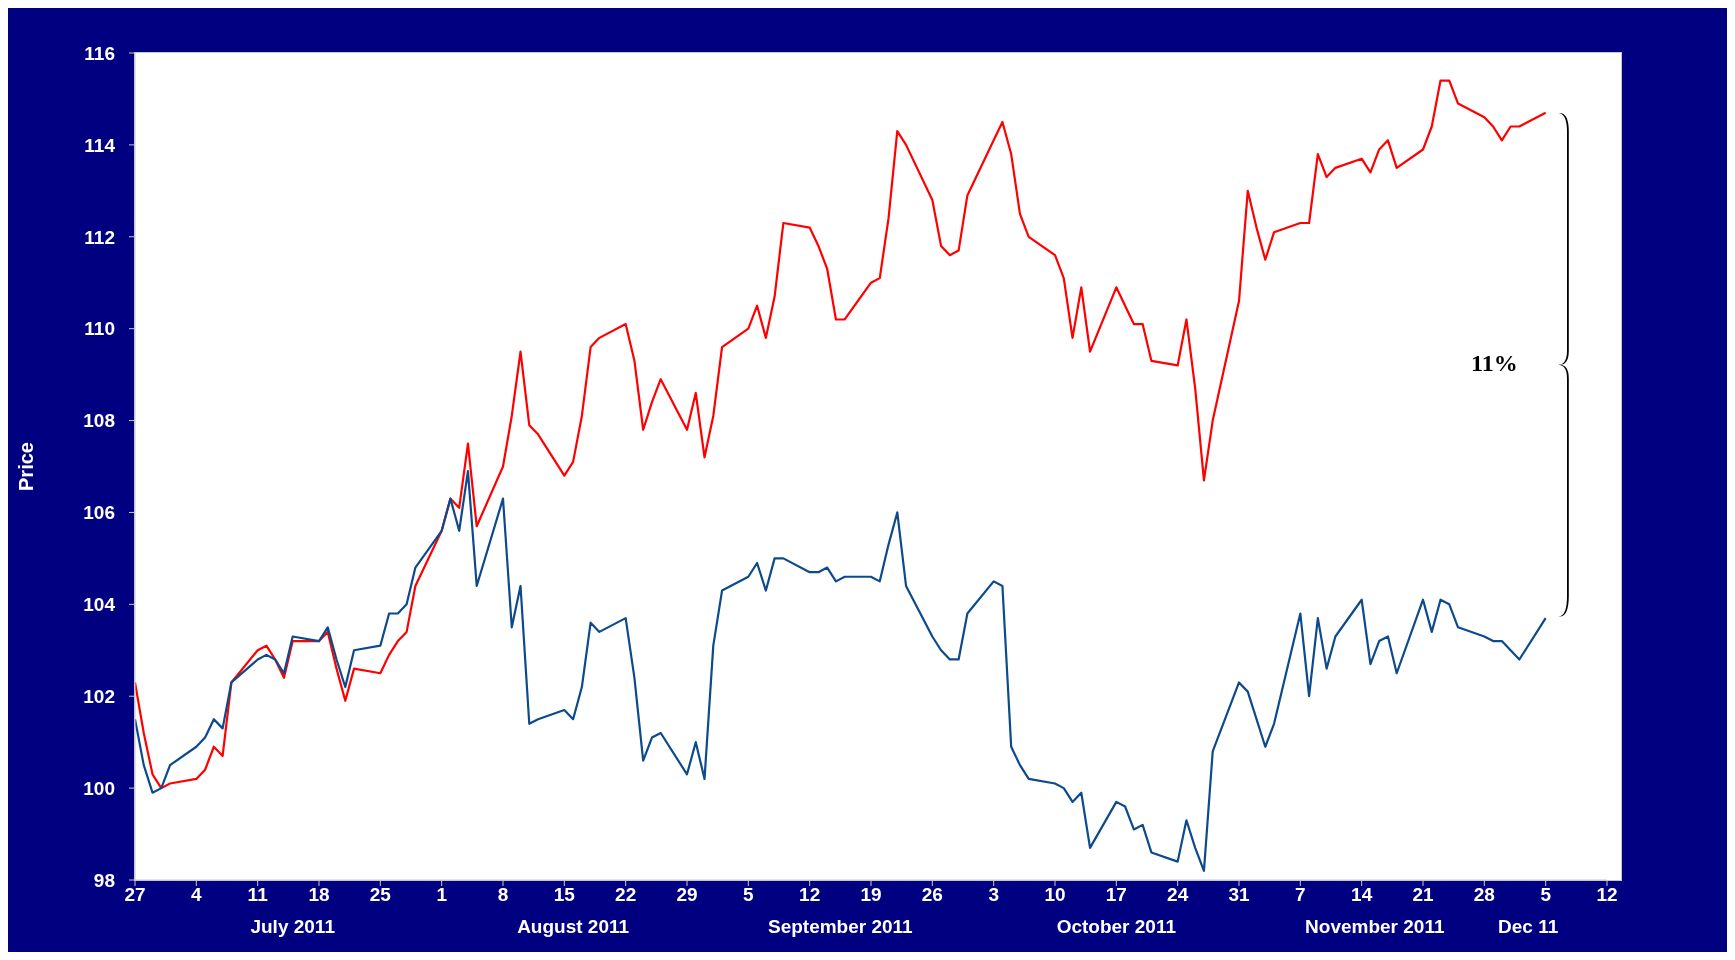 This screenshot has width=1735, height=960. Describe the element at coordinates (840, 927) in the screenshot. I see `text: September 2011` at that location.